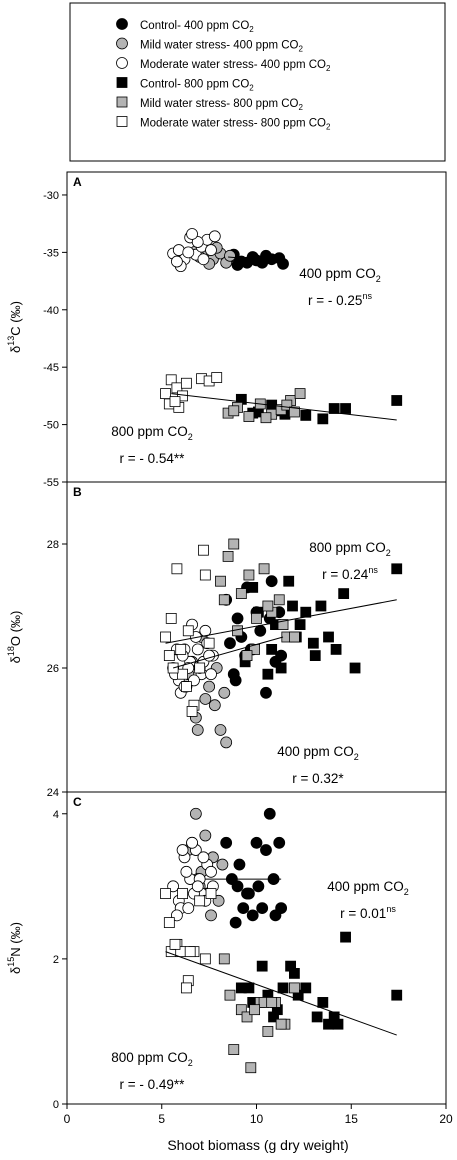 Image resolution: width=457 pixels, height=1160 pixels. Describe the element at coordinates (446, 1119) in the screenshot. I see `x-tick-label: 20` at that location.